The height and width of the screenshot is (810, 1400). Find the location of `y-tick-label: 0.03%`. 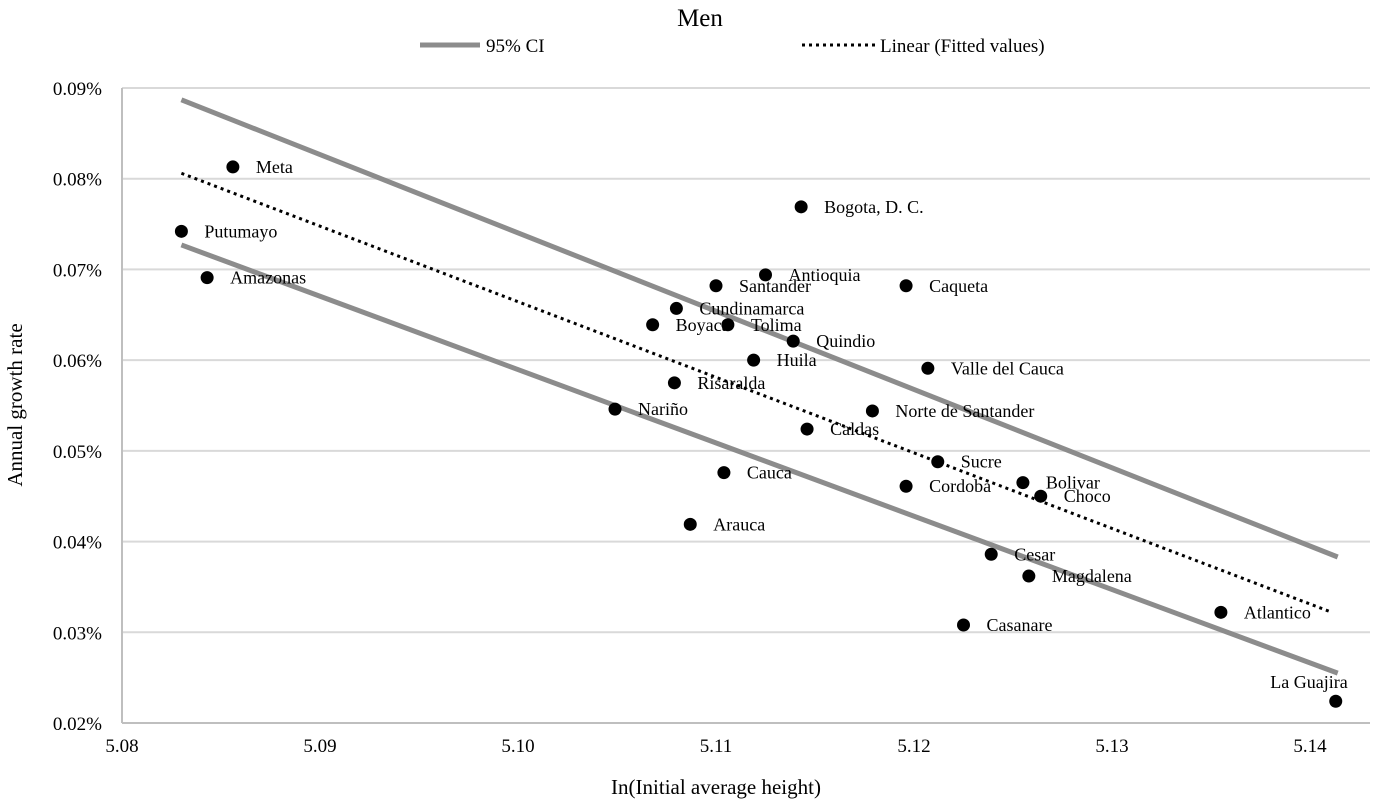

y-tick-label: 0.03% is located at coordinates (77, 633).